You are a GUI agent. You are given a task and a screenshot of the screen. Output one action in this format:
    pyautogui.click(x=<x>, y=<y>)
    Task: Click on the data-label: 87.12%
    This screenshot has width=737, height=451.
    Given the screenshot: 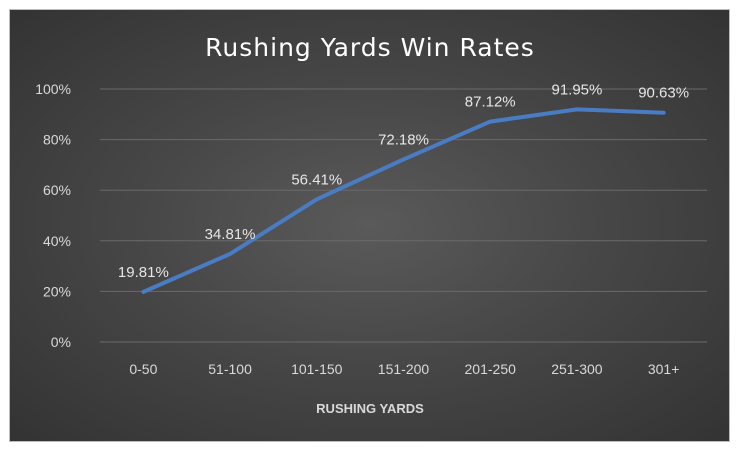 What is the action you would take?
    pyautogui.click(x=490, y=102)
    